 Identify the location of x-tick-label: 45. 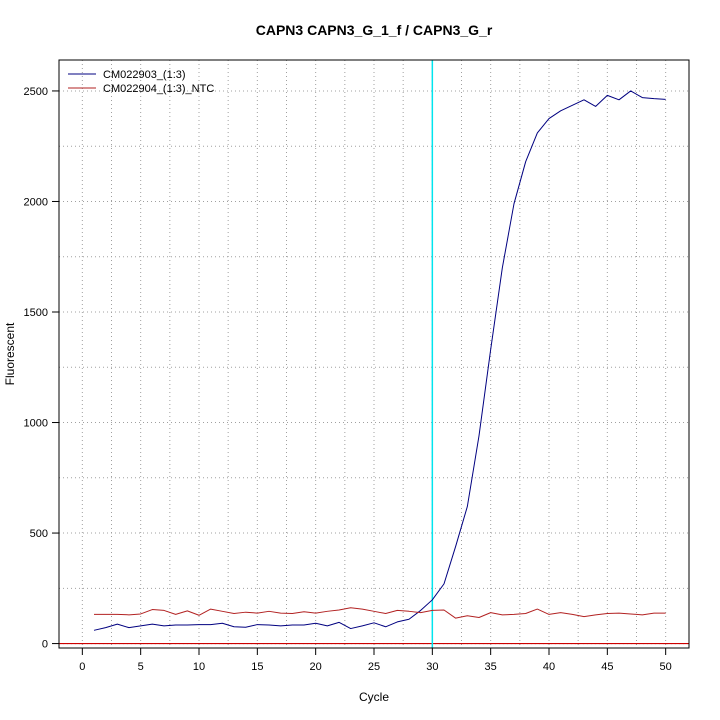
(607, 667).